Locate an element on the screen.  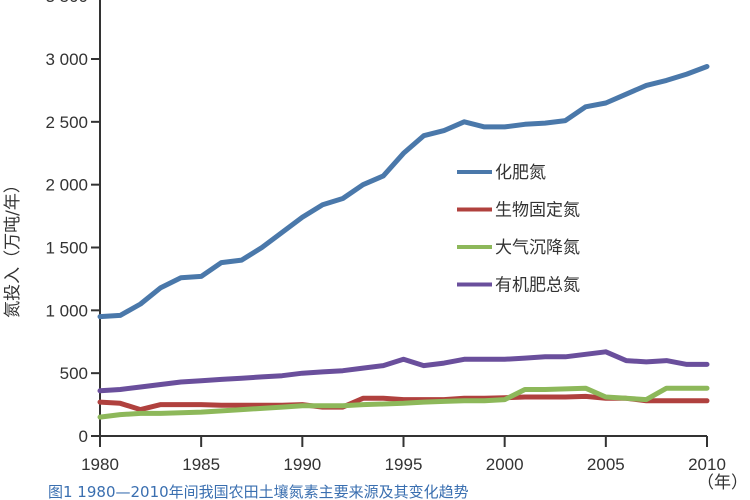
legend-label: 大气沉降氮 is located at coordinates (537, 248).